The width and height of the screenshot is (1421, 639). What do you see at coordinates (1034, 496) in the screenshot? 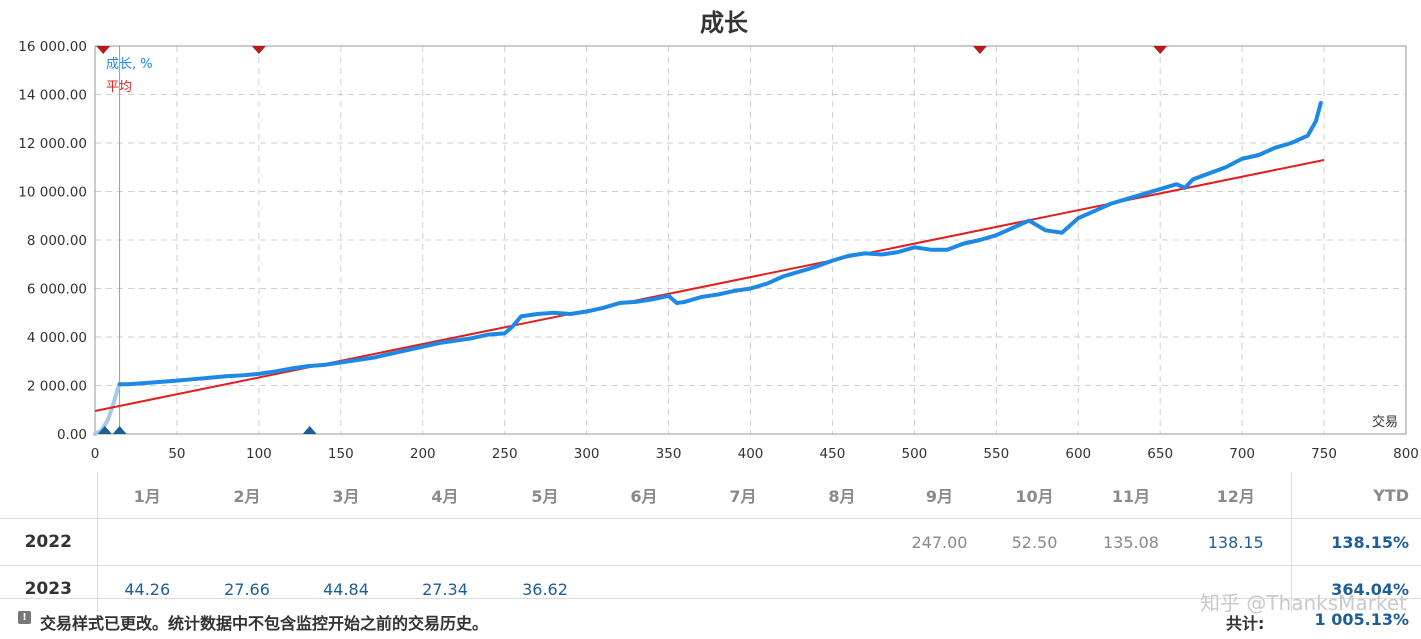
I see `month-header: 10月` at bounding box center [1034, 496].